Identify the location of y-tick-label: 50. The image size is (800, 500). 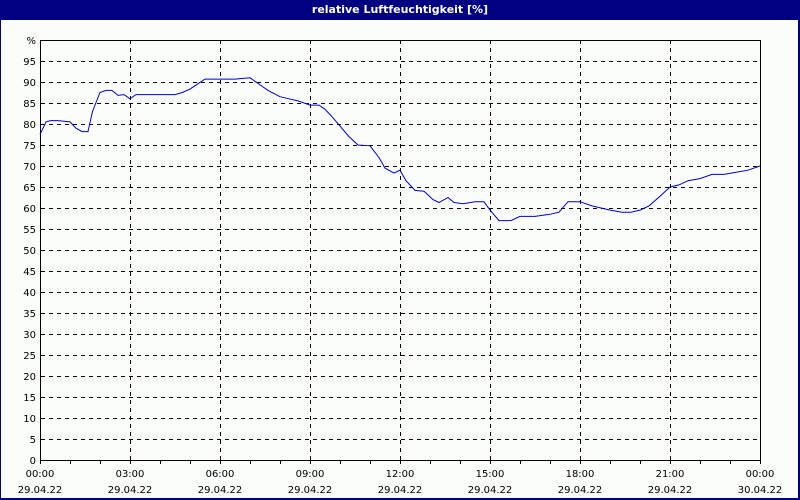
(29, 251).